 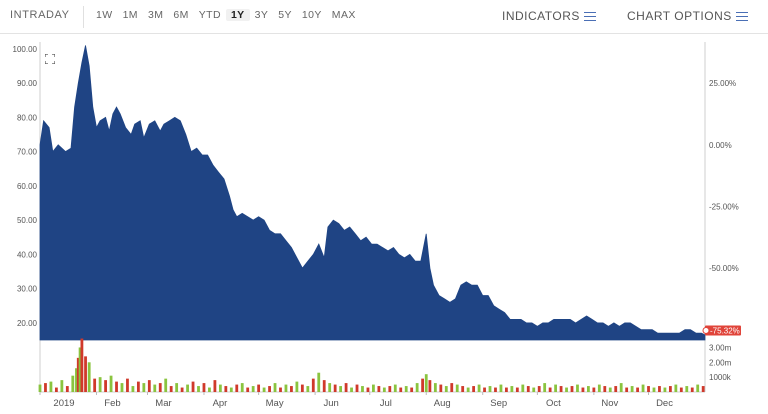 I want to click on range-button-1w: 1W, so click(x=104, y=15).